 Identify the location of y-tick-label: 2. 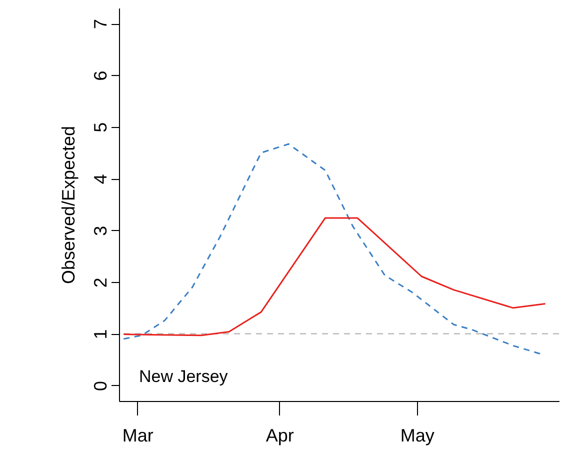
(100, 283).